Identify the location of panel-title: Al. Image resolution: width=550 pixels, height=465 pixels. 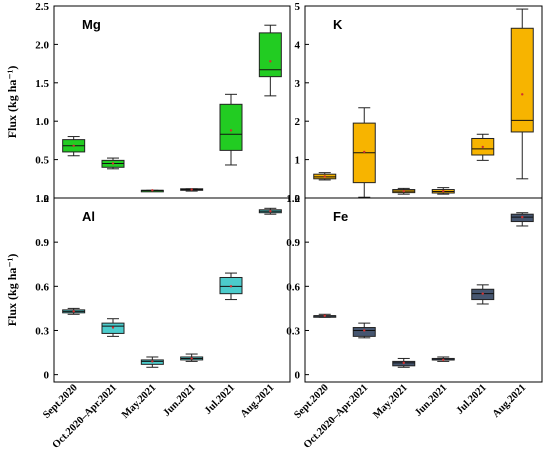
(88, 216).